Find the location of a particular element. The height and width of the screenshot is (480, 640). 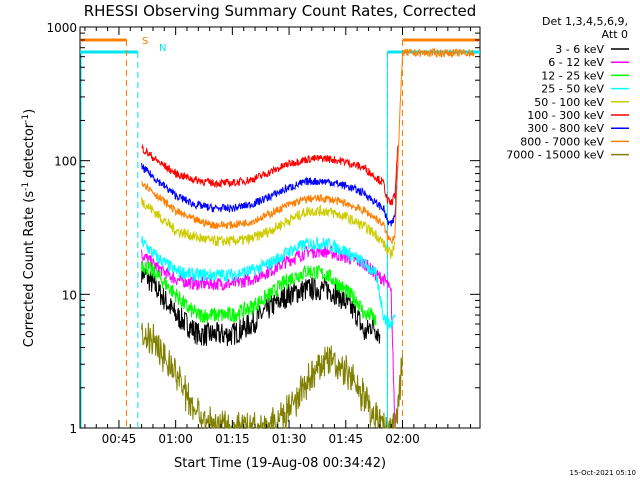

legend-entry-label: 100 - 300 keV is located at coordinates (565, 115).